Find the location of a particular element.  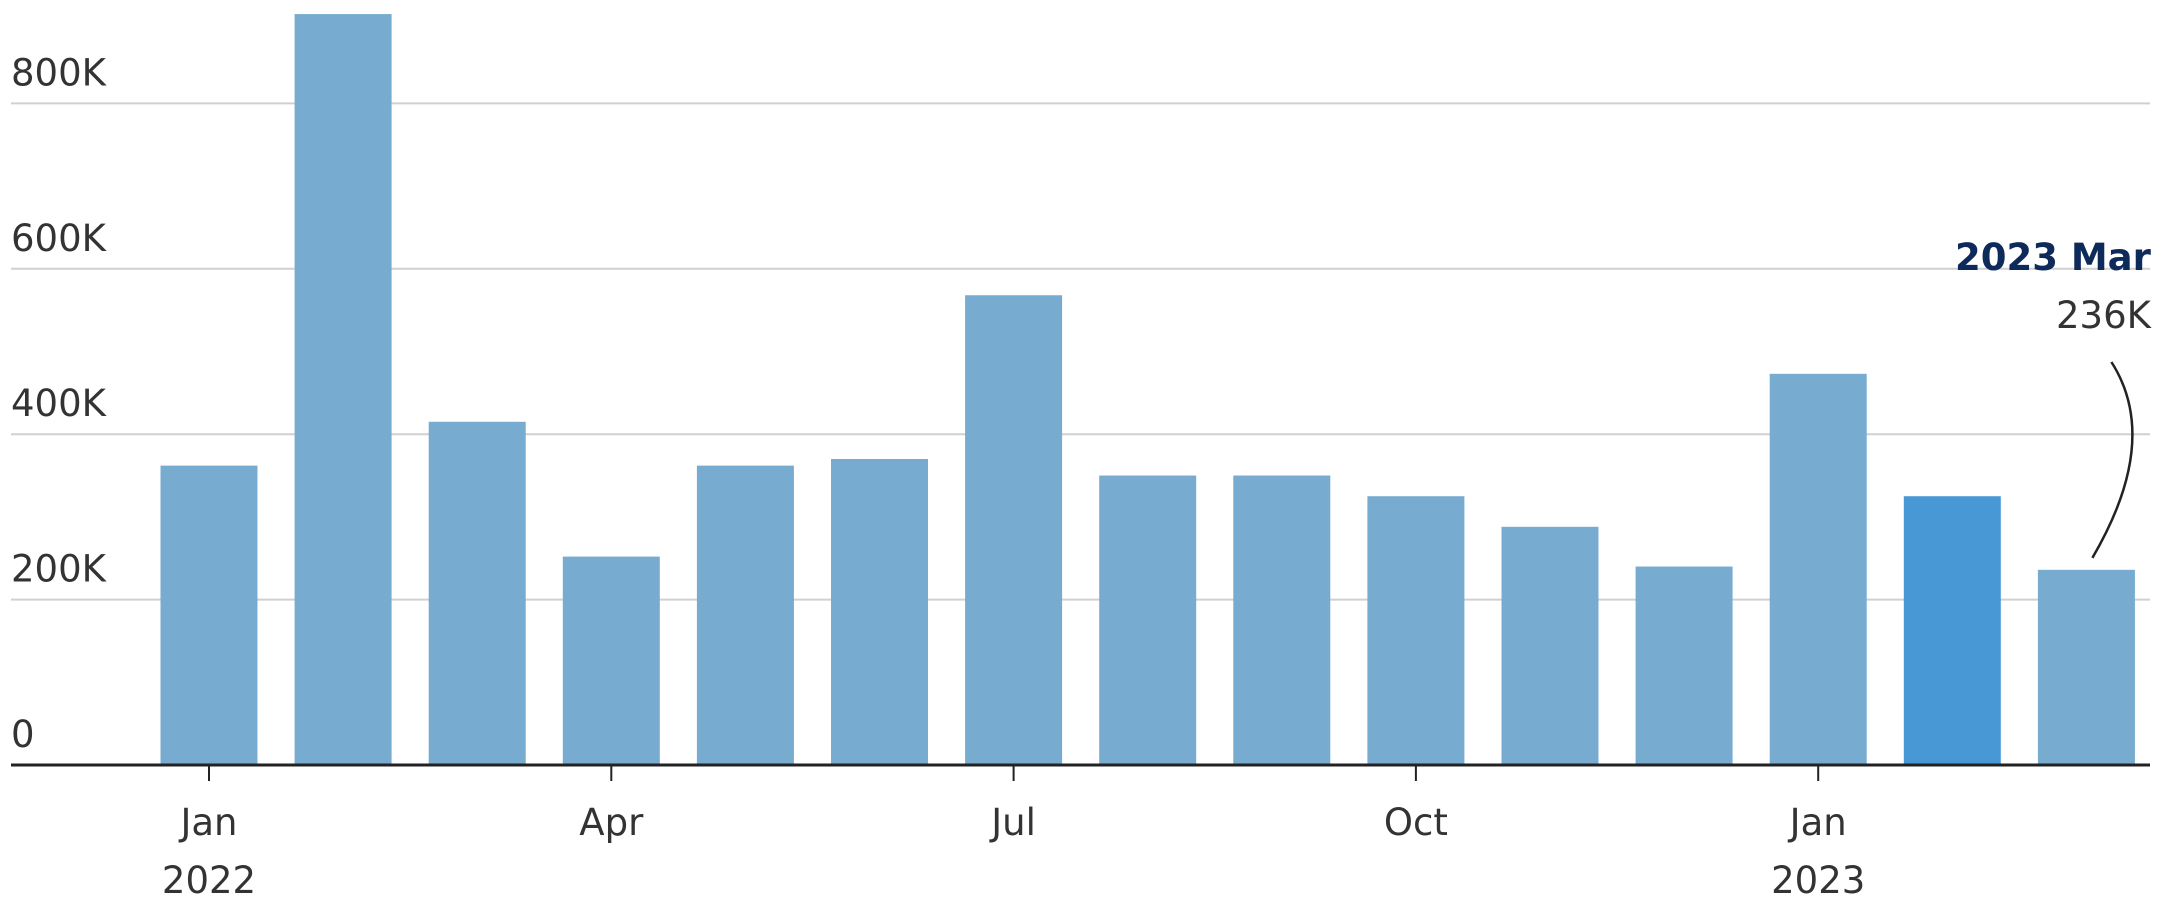

annotation-leader is located at coordinates (2112, 460).